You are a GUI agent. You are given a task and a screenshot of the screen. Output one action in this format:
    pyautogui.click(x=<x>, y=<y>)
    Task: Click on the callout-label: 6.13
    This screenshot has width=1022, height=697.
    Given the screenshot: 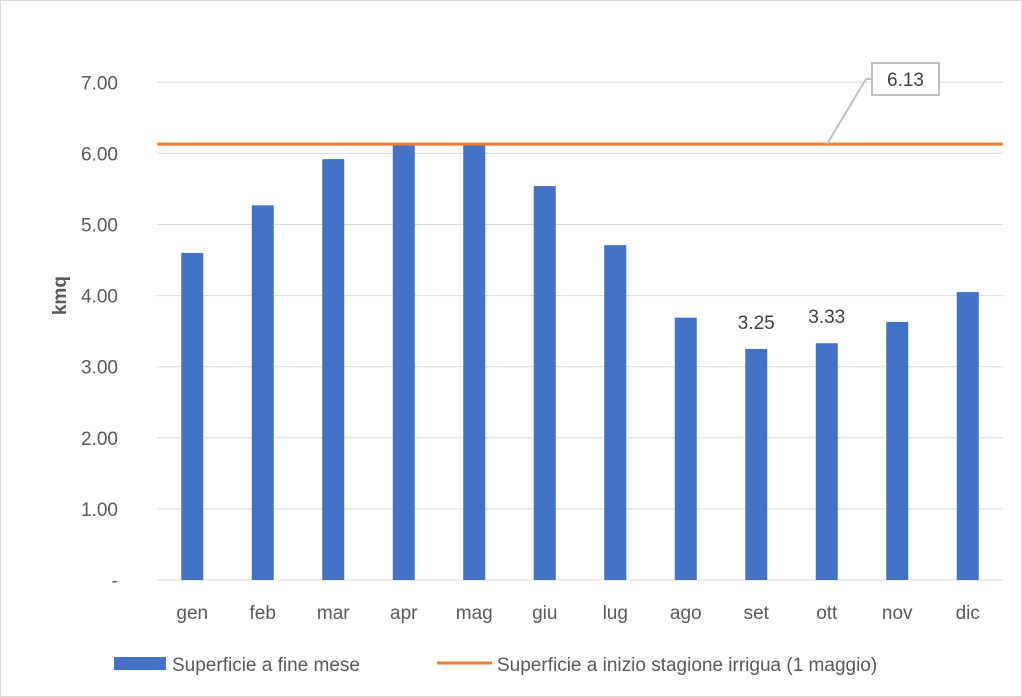 What is the action you would take?
    pyautogui.click(x=905, y=80)
    